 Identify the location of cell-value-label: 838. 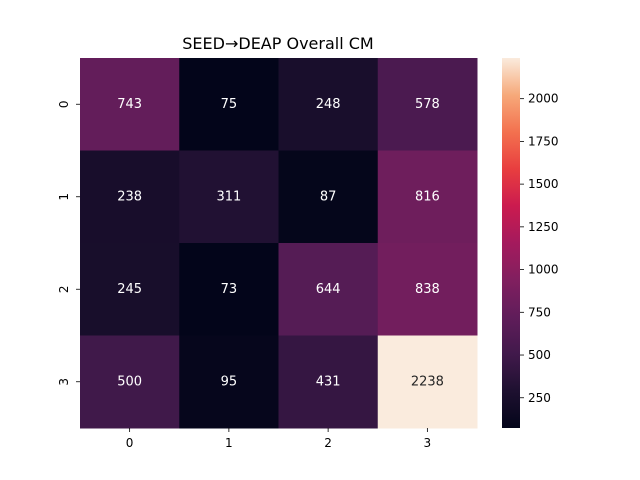
(427, 289).